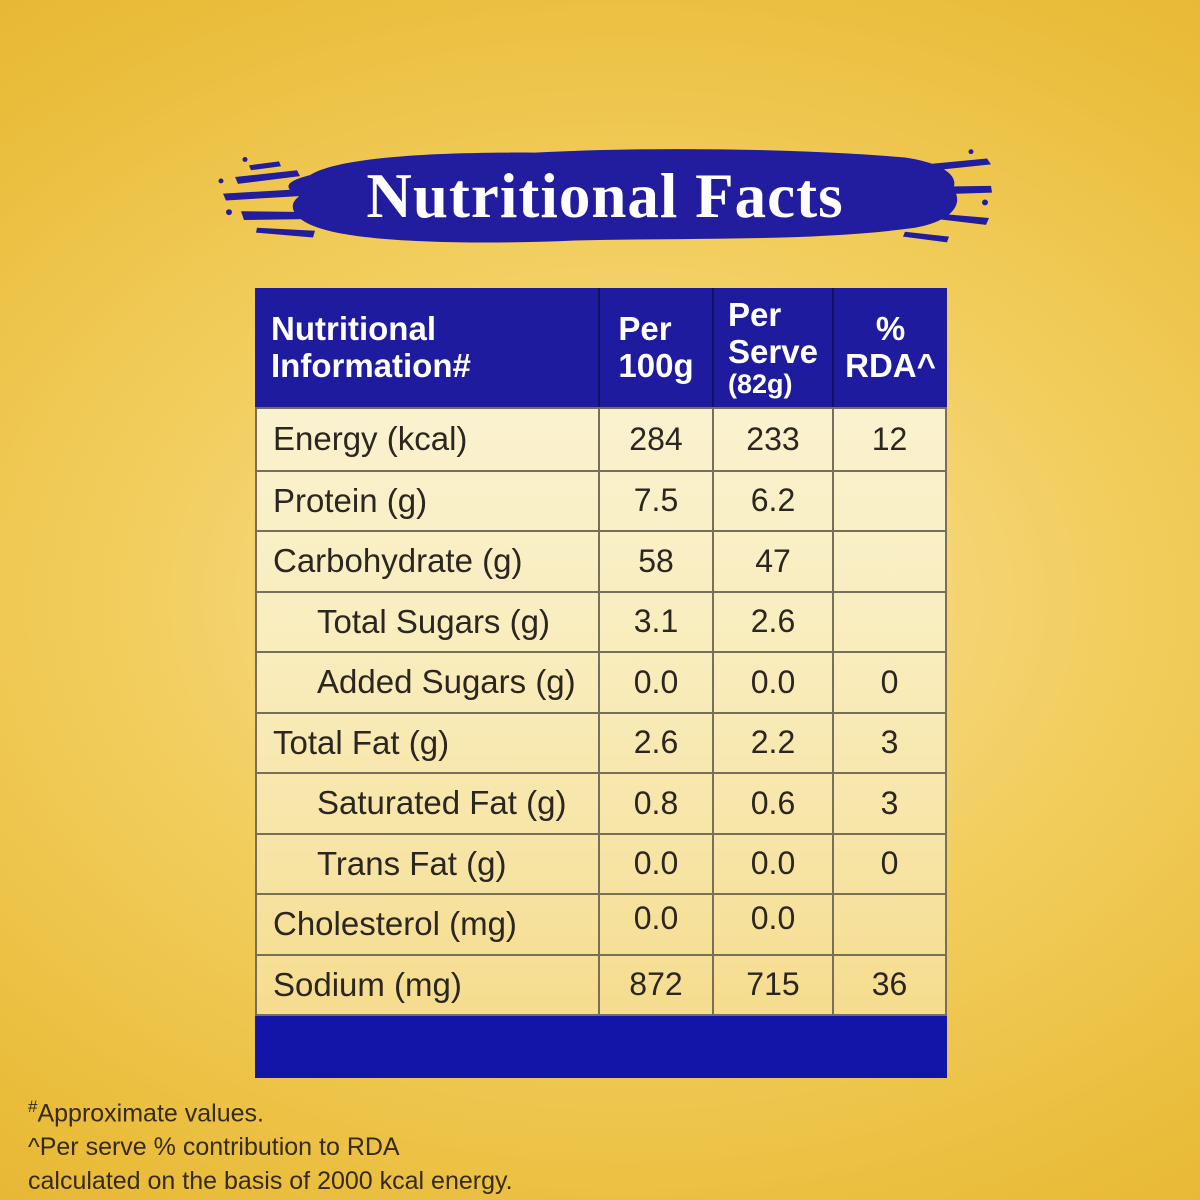 This screenshot has width=1200, height=1200. I want to click on row-label: Total Fat (g), so click(361, 742).